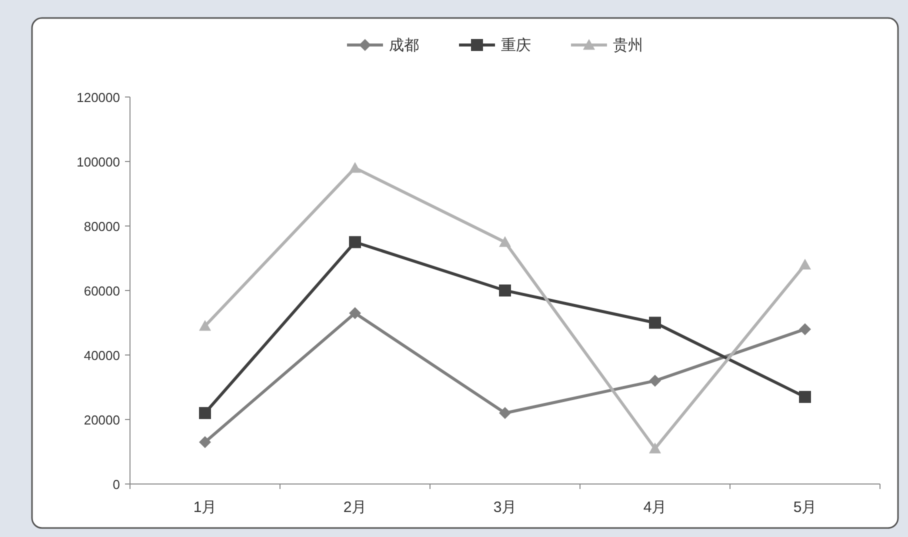  Describe the element at coordinates (505, 507) in the screenshot. I see `x-tick-label: 3月` at that location.